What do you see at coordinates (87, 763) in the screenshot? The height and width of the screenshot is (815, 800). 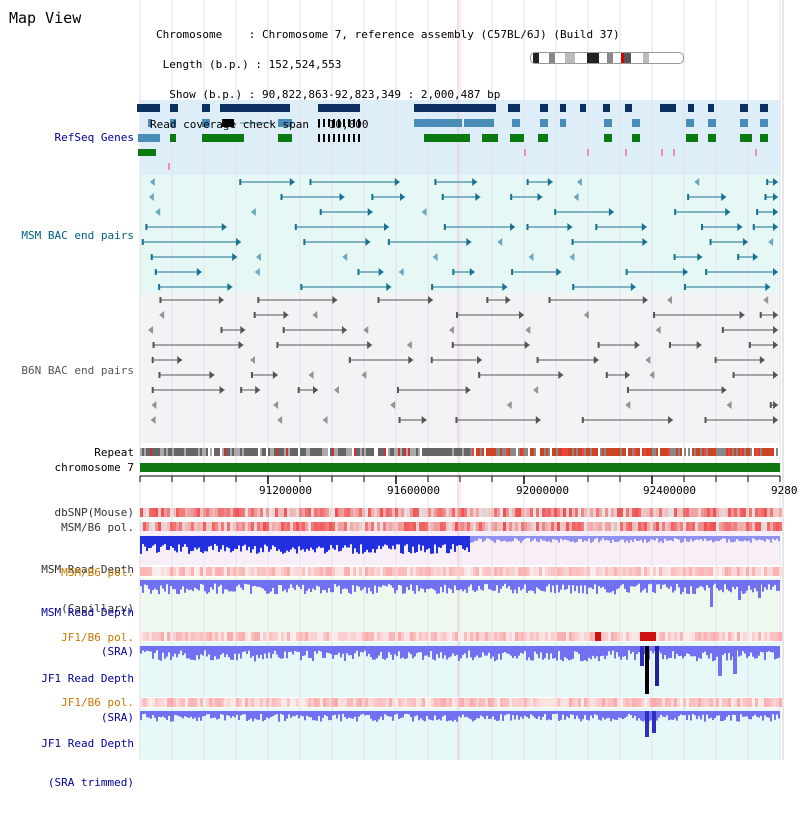 I see `jf1-depth-trimmed-label: JF1 Read Depth (SRA trimmed)` at bounding box center [87, 763].